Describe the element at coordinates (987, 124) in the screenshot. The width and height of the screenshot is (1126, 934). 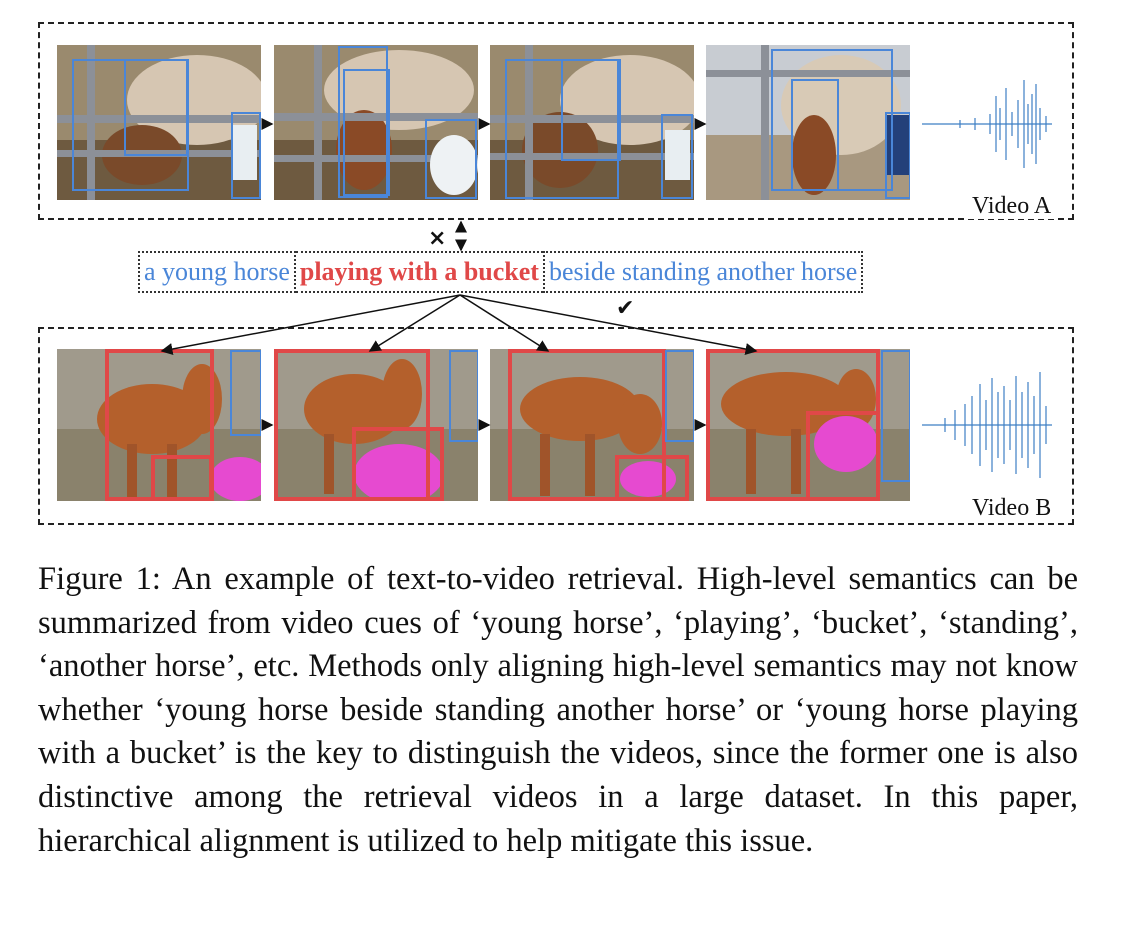
I see `video-a-waveform` at that location.